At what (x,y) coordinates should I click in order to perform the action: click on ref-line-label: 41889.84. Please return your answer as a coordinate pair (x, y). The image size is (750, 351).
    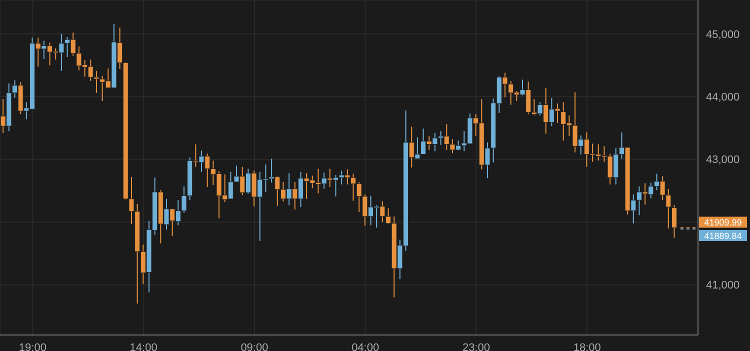
    Looking at the image, I should click on (723, 235).